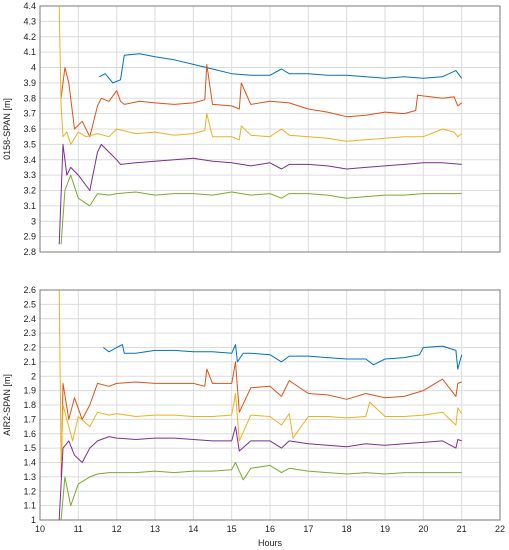 Image resolution: width=509 pixels, height=550 pixels. Describe the element at coordinates (33, 520) in the screenshot. I see `y-tick-label: 1` at that location.